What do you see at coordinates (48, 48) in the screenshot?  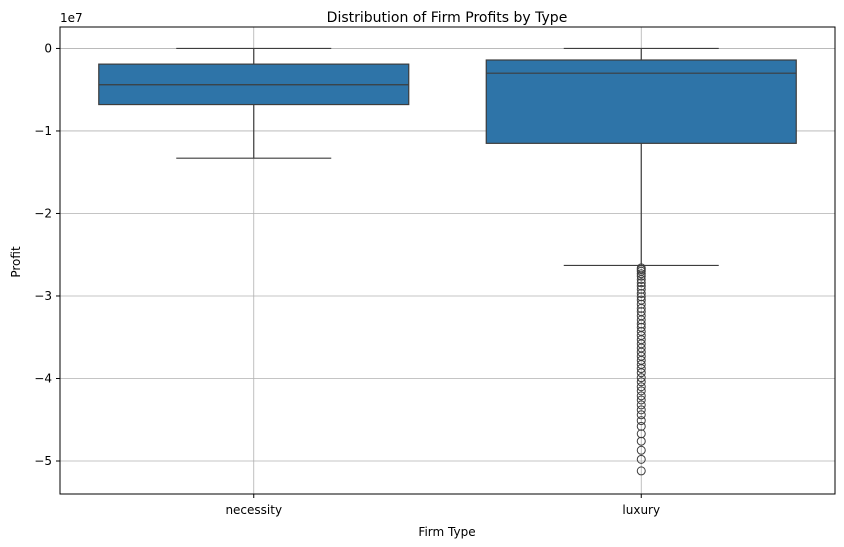 I see `y-tick-label: 0` at bounding box center [48, 48].